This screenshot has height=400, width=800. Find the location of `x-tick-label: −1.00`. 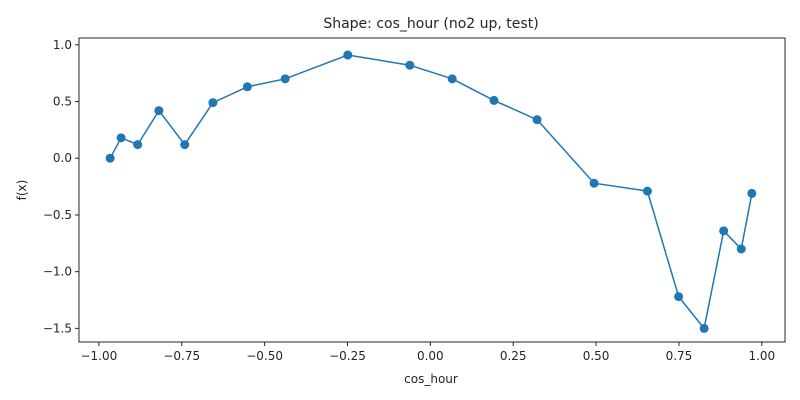

x-tick-label: −1.00 is located at coordinates (98, 356).